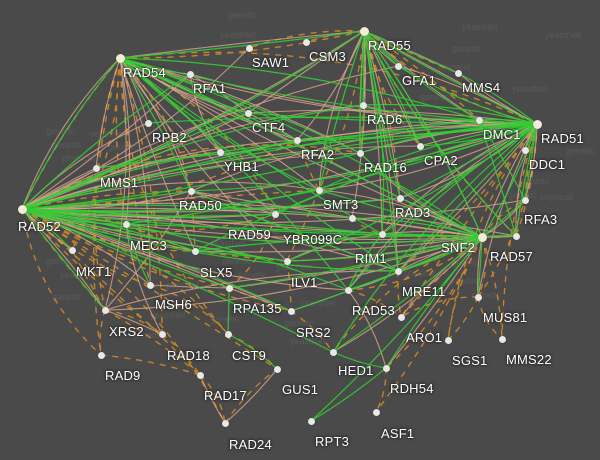 This screenshot has width=600, height=460. What do you see at coordinates (249, 48) in the screenshot?
I see `graph-node-saw1` at bounding box center [249, 48].